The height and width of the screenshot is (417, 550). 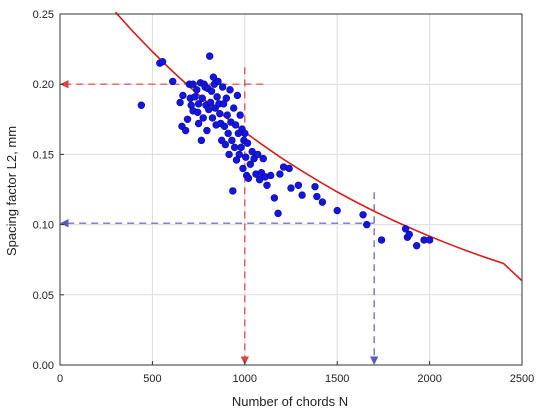 I want to click on y-tick-label: 0.00, so click(x=43, y=366).